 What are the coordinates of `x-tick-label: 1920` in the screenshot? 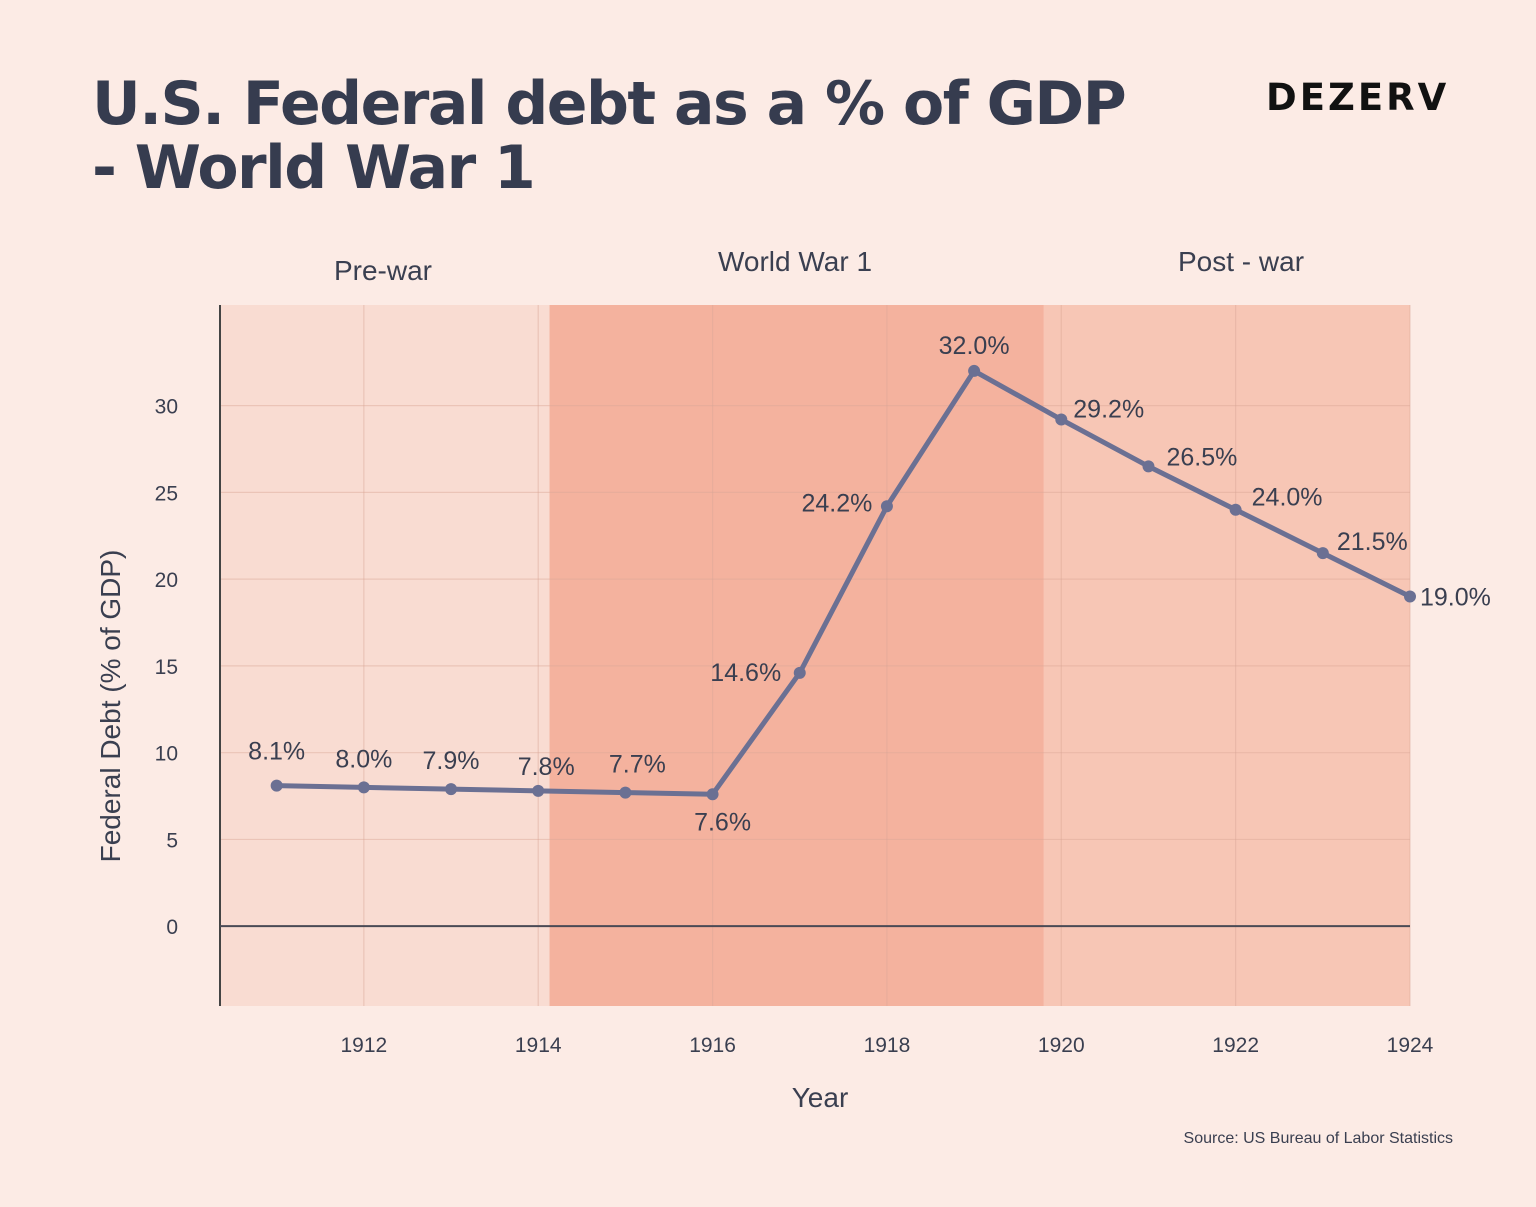 It's located at (1061, 1045).